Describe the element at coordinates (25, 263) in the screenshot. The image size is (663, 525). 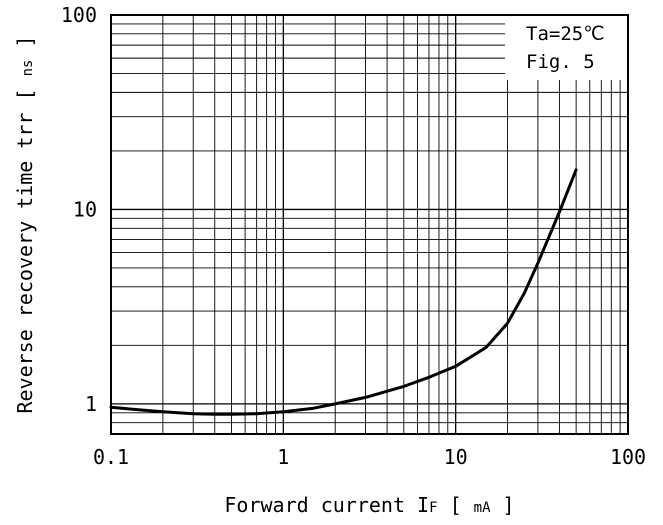
I see `y-axis-label-main: Reverse recovery time trr` at that location.